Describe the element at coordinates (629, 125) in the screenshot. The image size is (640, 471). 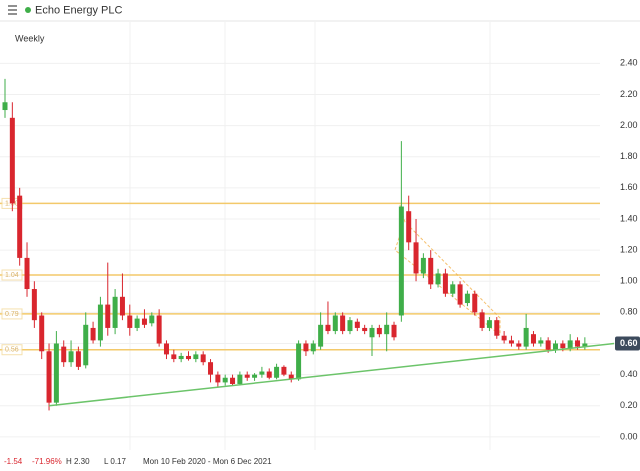
I see `y-tick-label: 2.00` at that location.